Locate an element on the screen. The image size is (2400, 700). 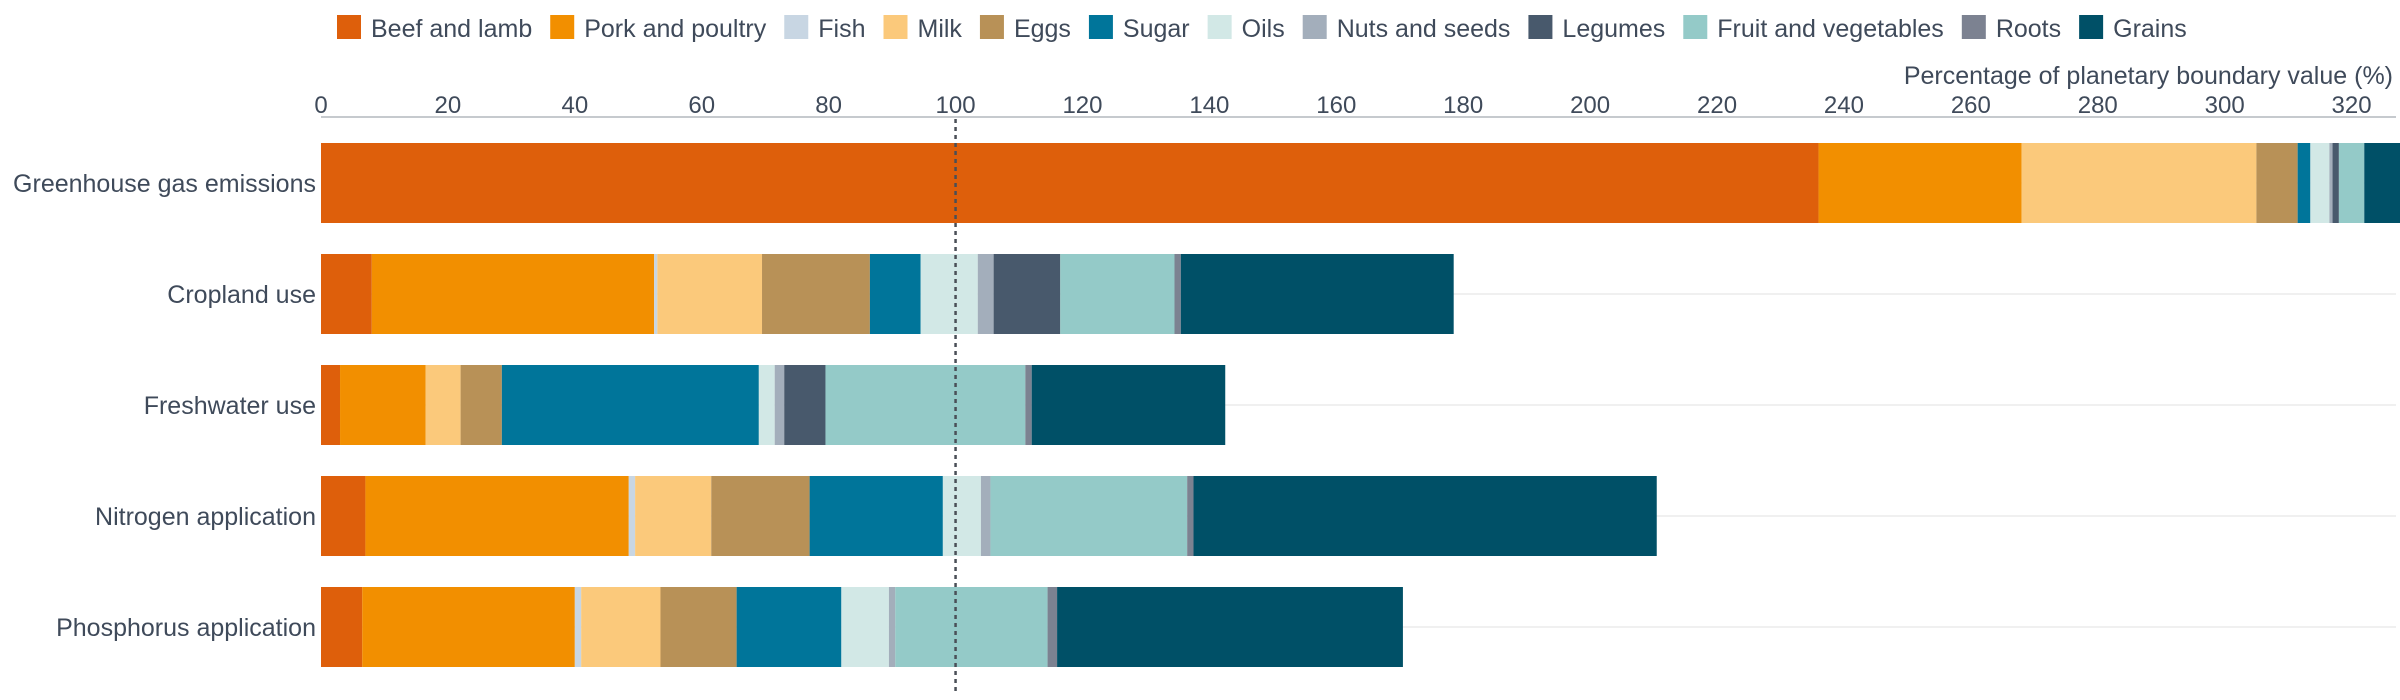
legend-item-legumes: Legumes is located at coordinates (1596, 29).